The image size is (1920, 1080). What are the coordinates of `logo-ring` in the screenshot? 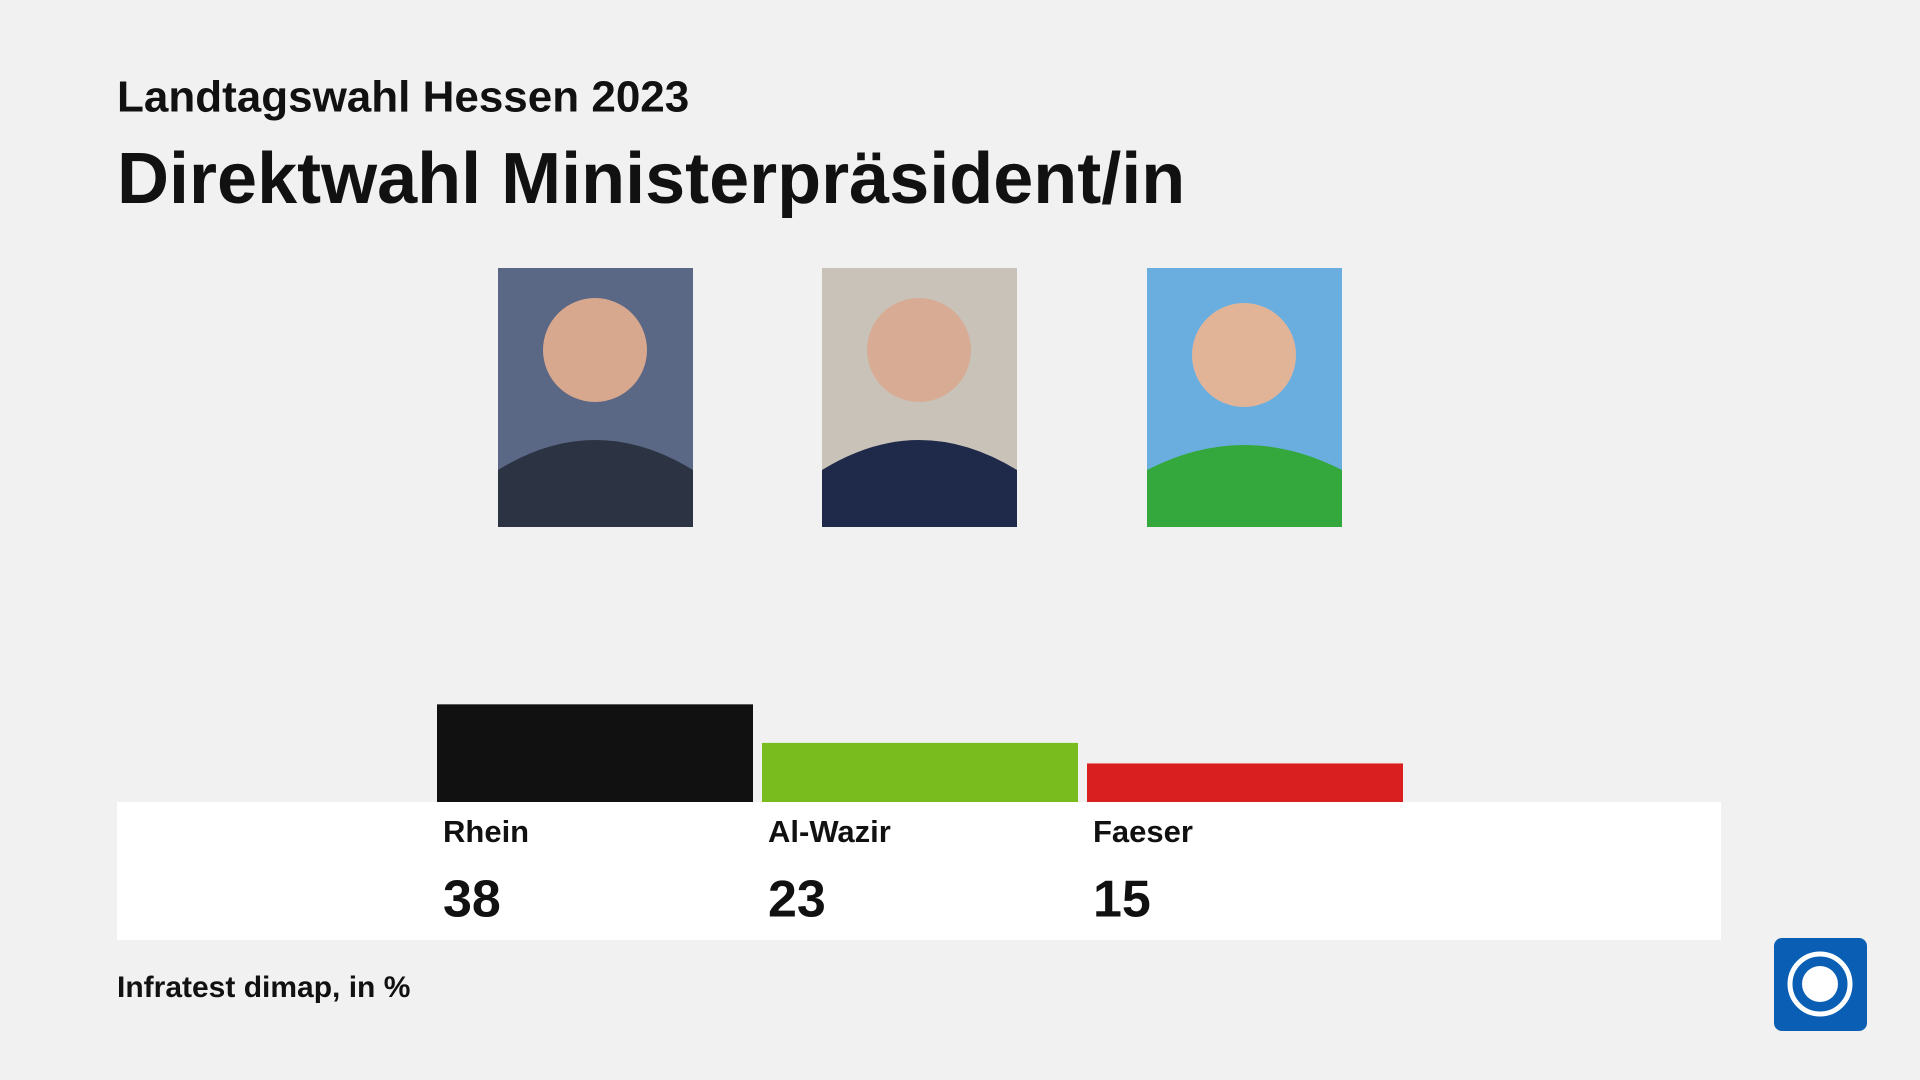 It's located at (1820, 984).